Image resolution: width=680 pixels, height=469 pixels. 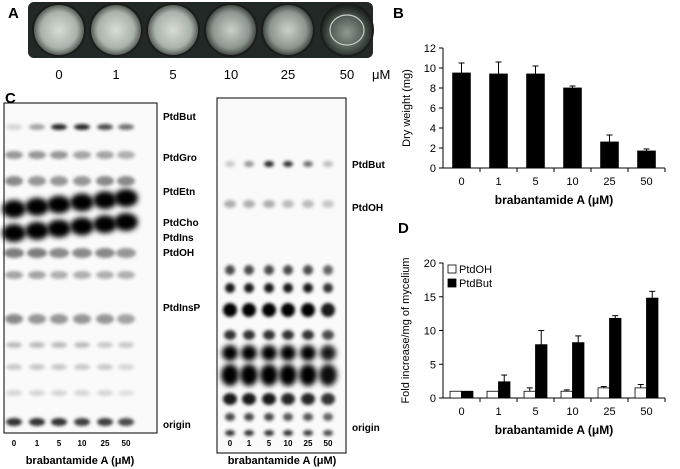 I want to click on panel-letter-a: A, so click(x=13, y=13).